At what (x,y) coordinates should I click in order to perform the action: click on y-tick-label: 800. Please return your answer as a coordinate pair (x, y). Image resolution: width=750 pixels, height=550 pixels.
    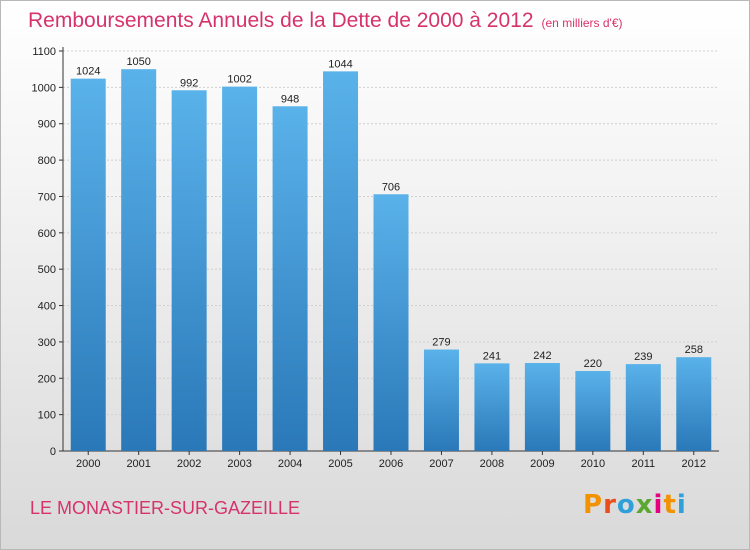
    Looking at the image, I should click on (47, 161).